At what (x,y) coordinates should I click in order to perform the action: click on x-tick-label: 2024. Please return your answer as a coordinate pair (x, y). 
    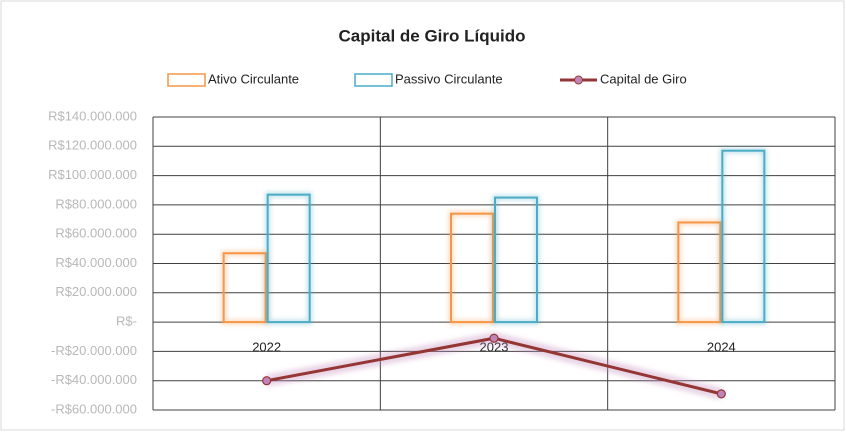
    Looking at the image, I should click on (721, 347).